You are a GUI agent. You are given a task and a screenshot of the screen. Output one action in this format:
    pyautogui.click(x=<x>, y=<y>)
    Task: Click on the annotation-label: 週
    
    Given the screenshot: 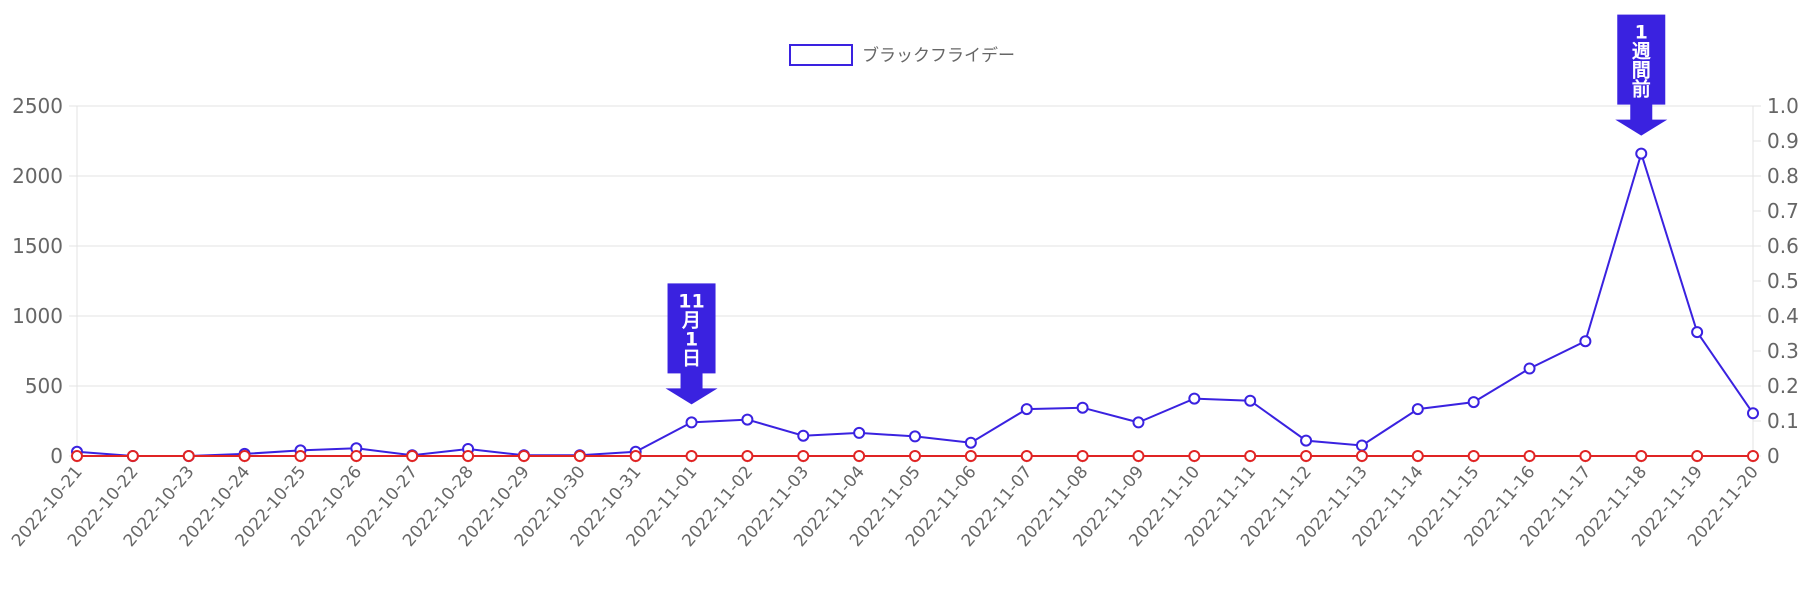 What is the action you would take?
    pyautogui.click(x=1641, y=52)
    